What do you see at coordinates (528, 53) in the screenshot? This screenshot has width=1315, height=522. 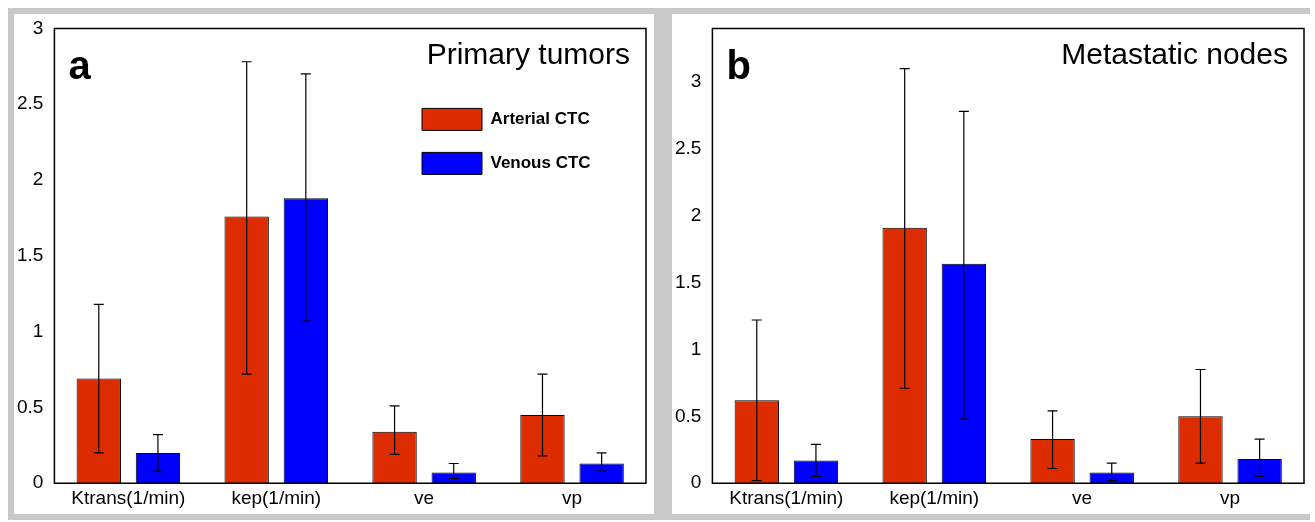 I see `chart-title: Primary tumors` at bounding box center [528, 53].